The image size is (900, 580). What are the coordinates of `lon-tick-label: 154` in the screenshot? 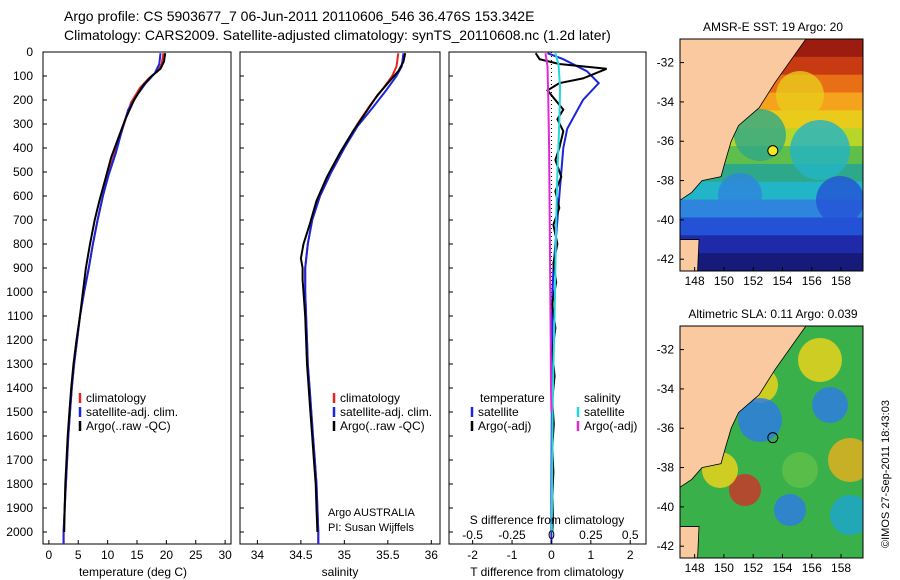 It's located at (782, 568).